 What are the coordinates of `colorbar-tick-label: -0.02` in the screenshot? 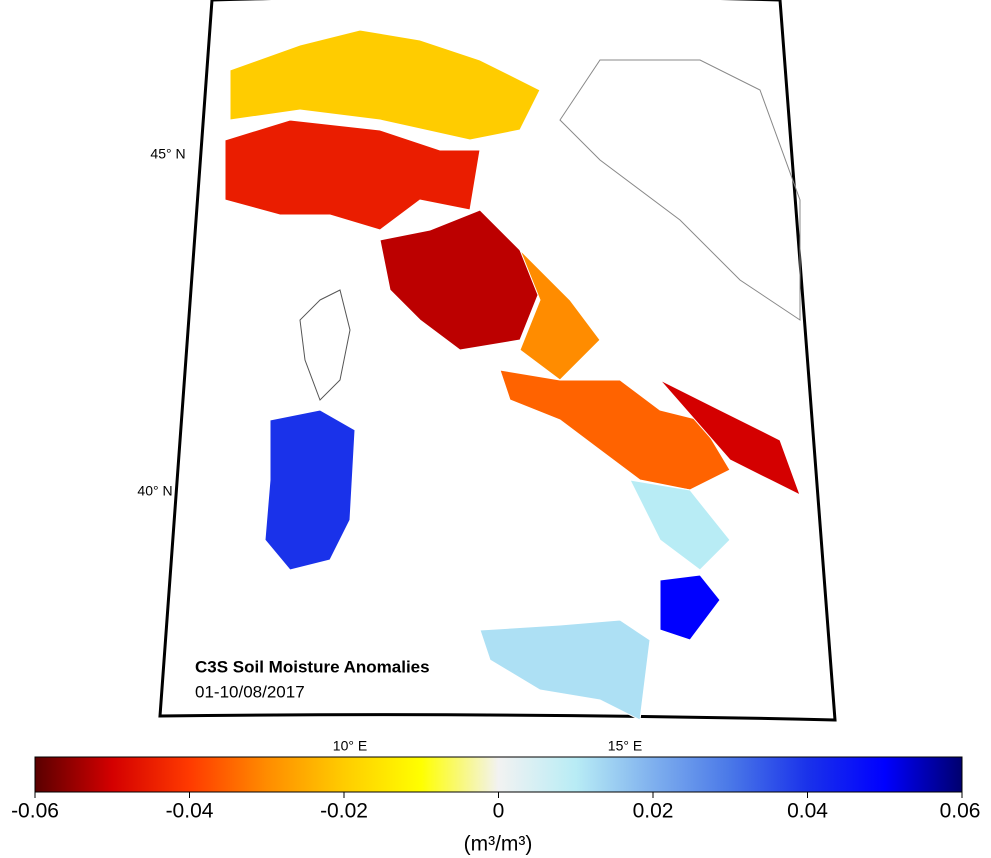 It's located at (344, 811).